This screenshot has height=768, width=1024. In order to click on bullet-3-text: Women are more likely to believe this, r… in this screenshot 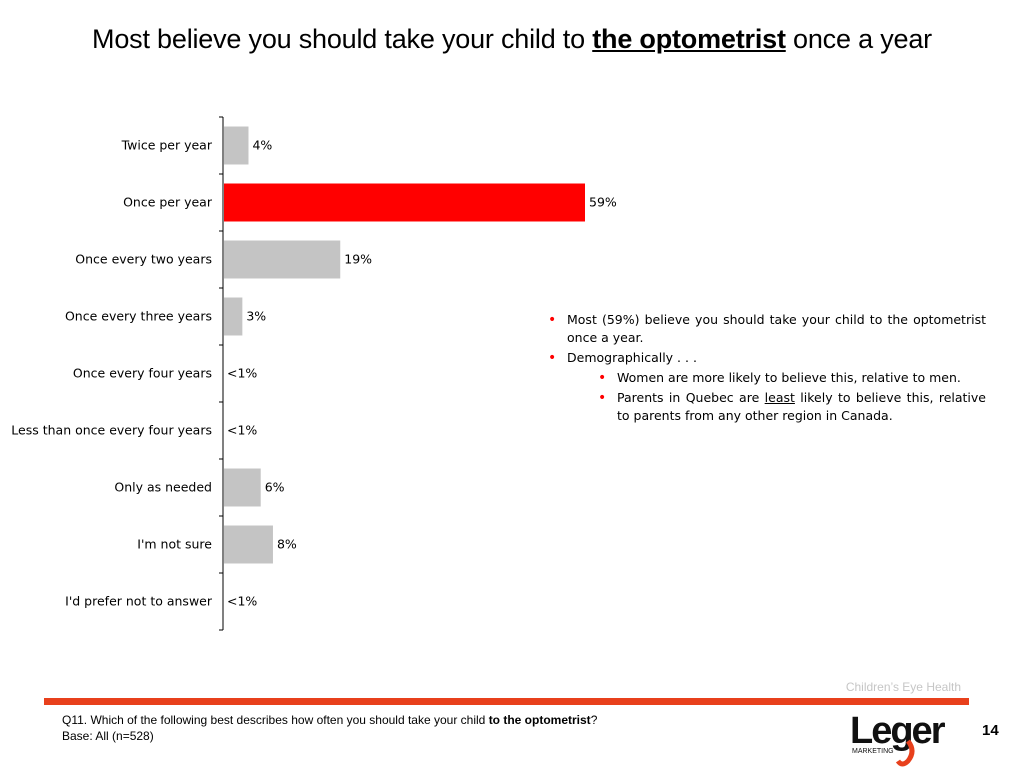, I will do `click(789, 377)`.